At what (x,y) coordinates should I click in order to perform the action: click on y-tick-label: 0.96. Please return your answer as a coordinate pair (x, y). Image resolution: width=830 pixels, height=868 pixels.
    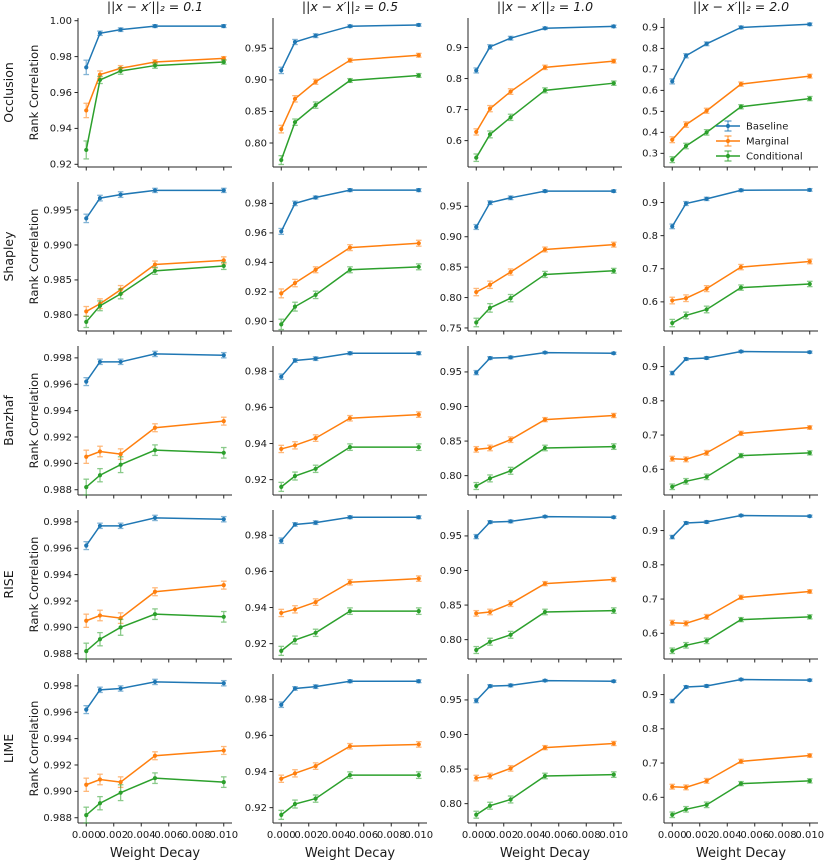
    Looking at the image, I should click on (256, 572).